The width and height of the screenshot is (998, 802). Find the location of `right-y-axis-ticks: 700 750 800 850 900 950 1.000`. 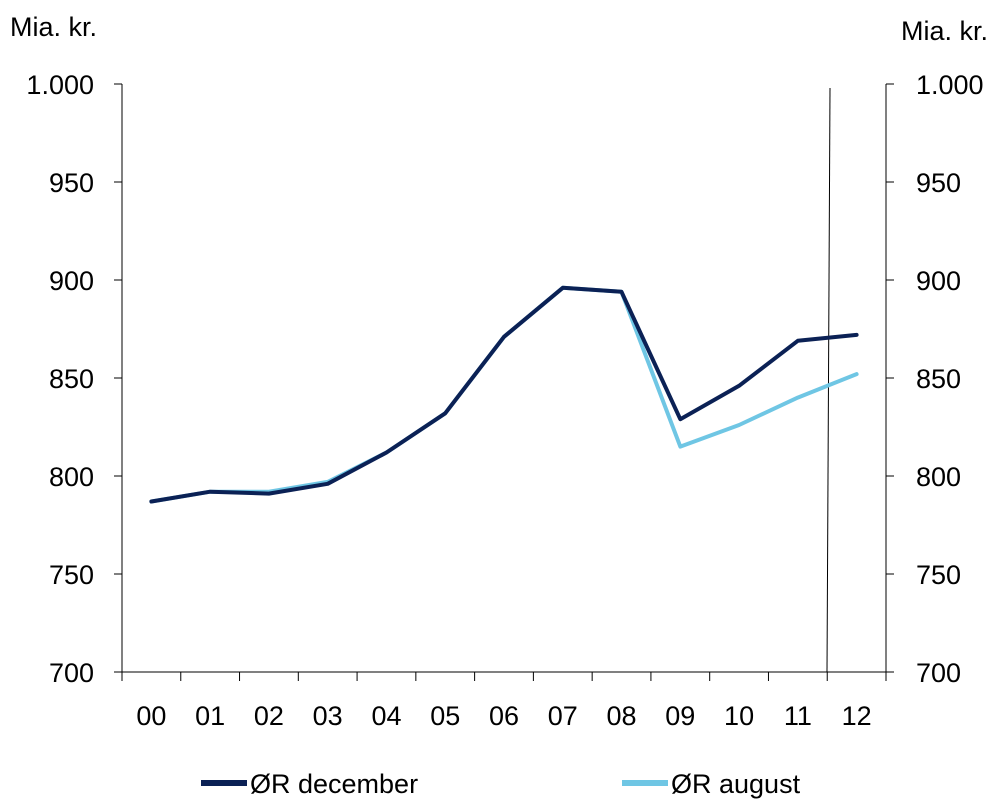

right-y-axis-ticks: 700 750 800 850 900 950 1.000 is located at coordinates (935, 379).